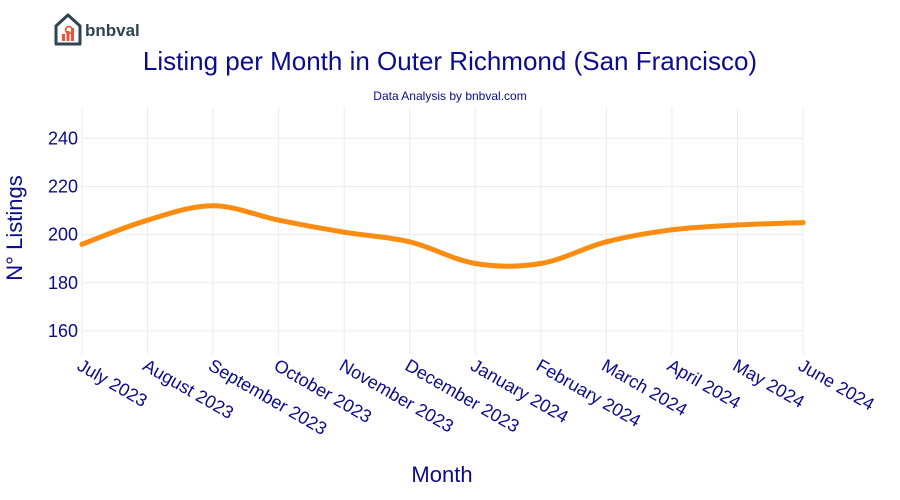  I want to click on y-tick-label: 240, so click(63, 138).